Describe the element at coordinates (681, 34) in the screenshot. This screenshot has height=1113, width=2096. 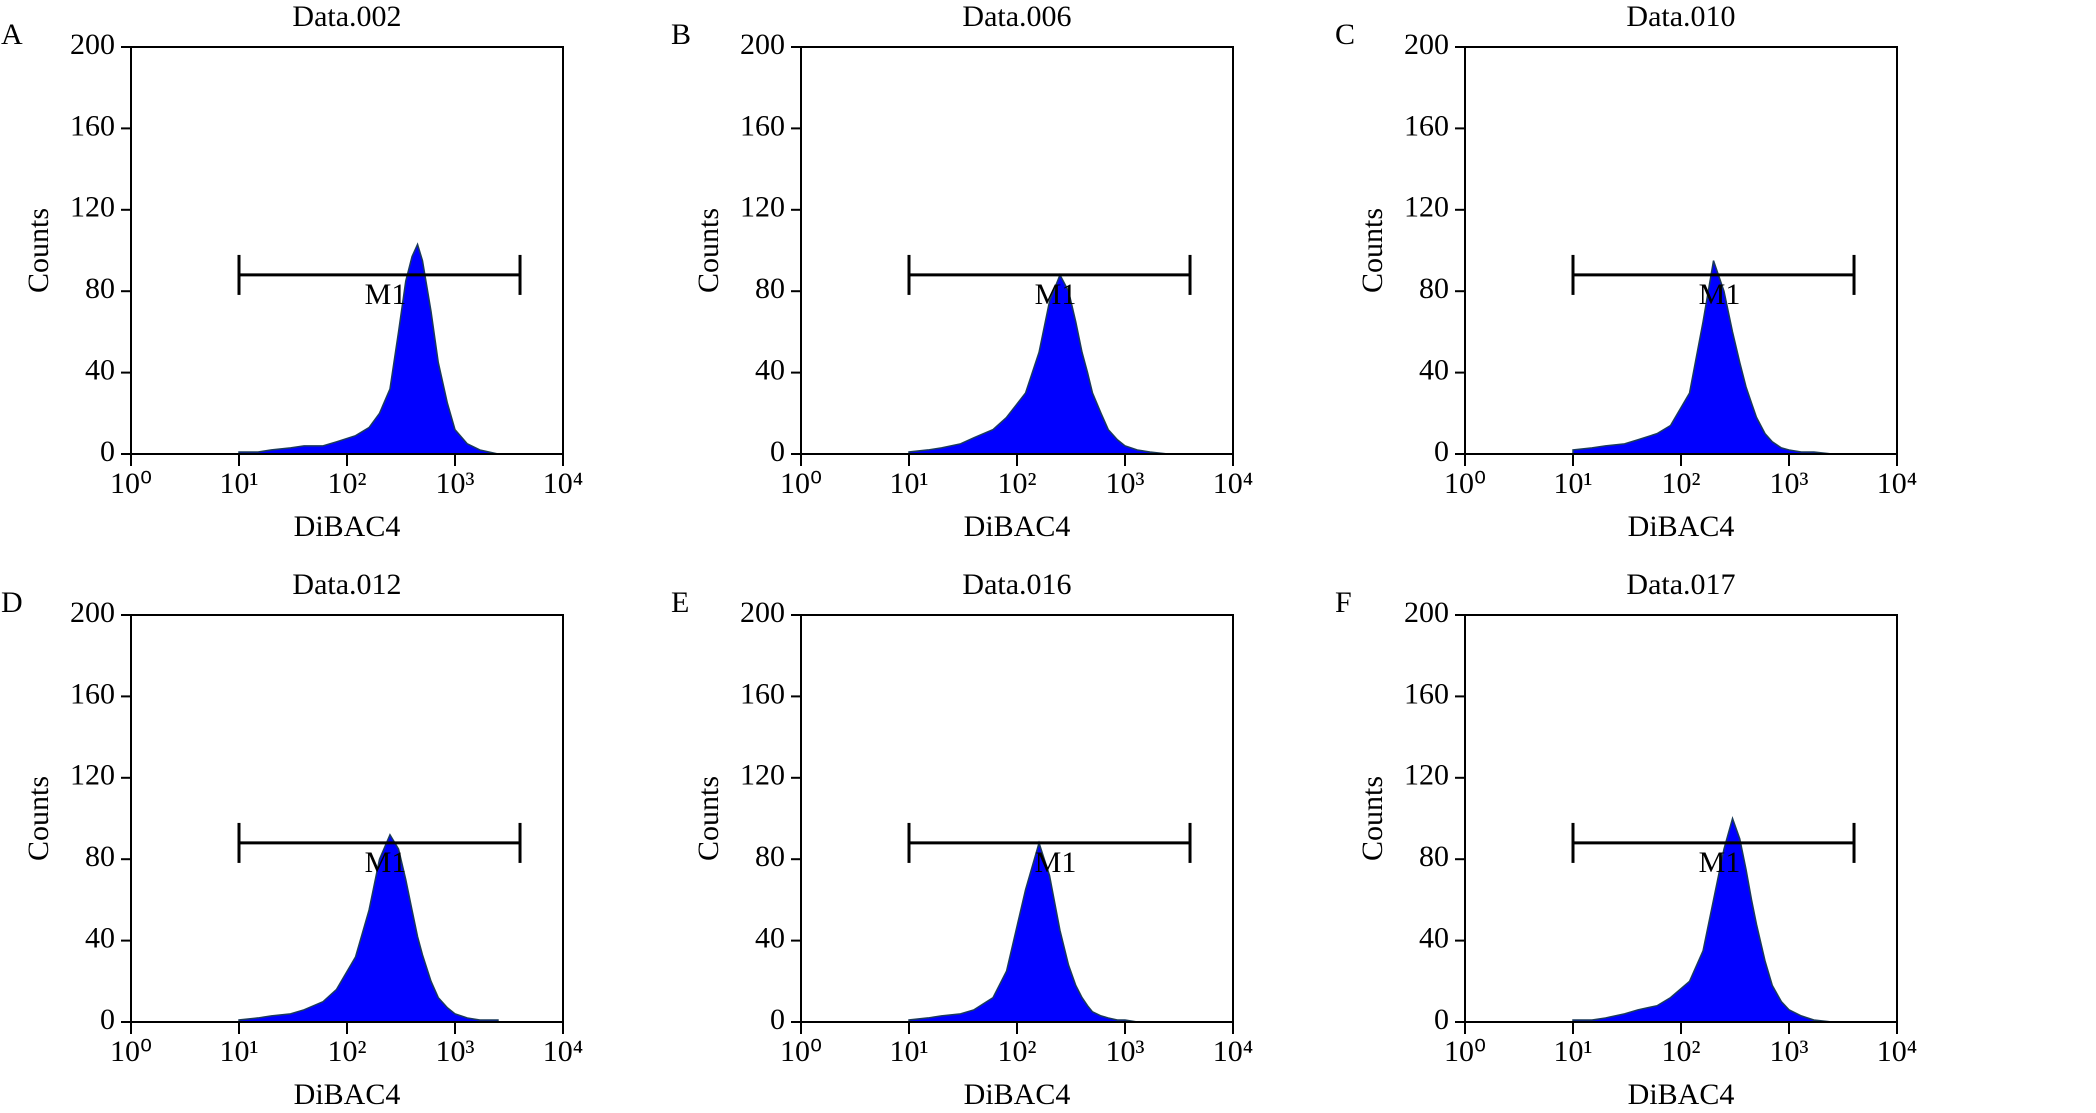
I see `panel-label: B` at that location.